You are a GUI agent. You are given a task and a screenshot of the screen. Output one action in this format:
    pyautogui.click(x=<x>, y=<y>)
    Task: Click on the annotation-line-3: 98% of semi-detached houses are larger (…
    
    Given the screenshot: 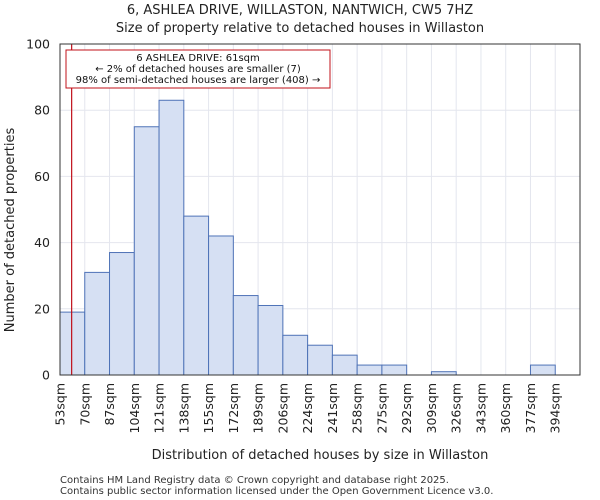 What is the action you would take?
    pyautogui.click(x=198, y=80)
    